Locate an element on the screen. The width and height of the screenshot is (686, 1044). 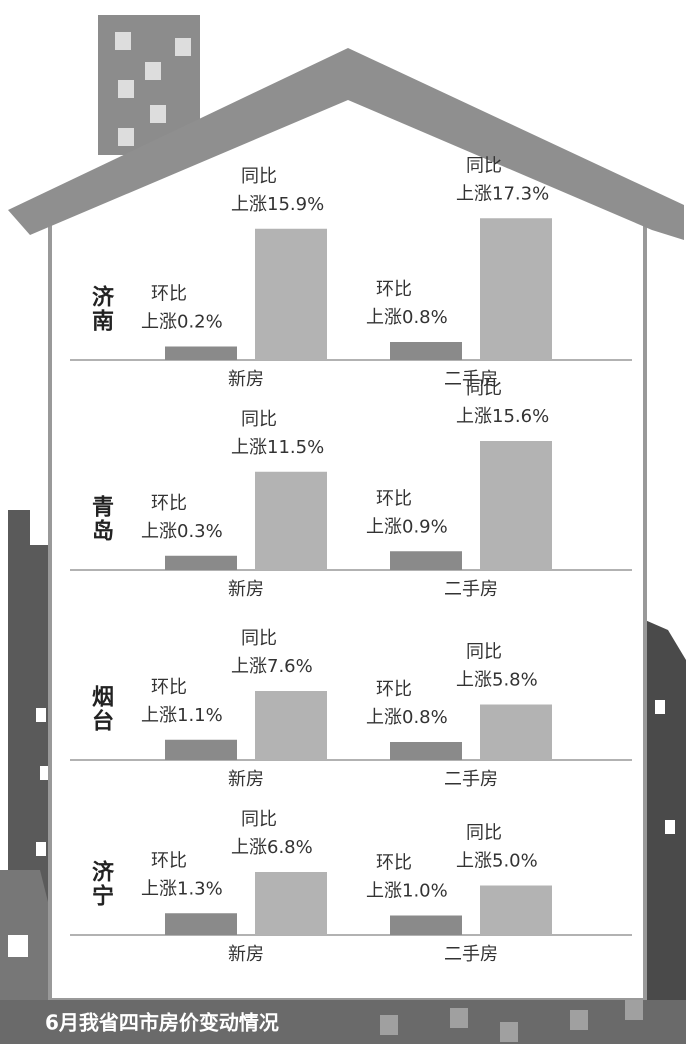
value-label: 上涨0.2% is located at coordinates (182, 322).